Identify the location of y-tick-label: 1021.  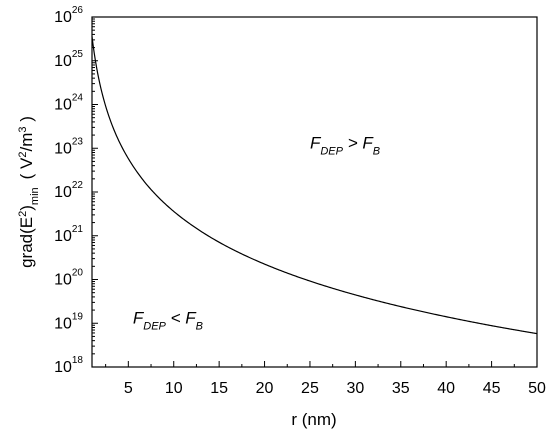
(68, 234).